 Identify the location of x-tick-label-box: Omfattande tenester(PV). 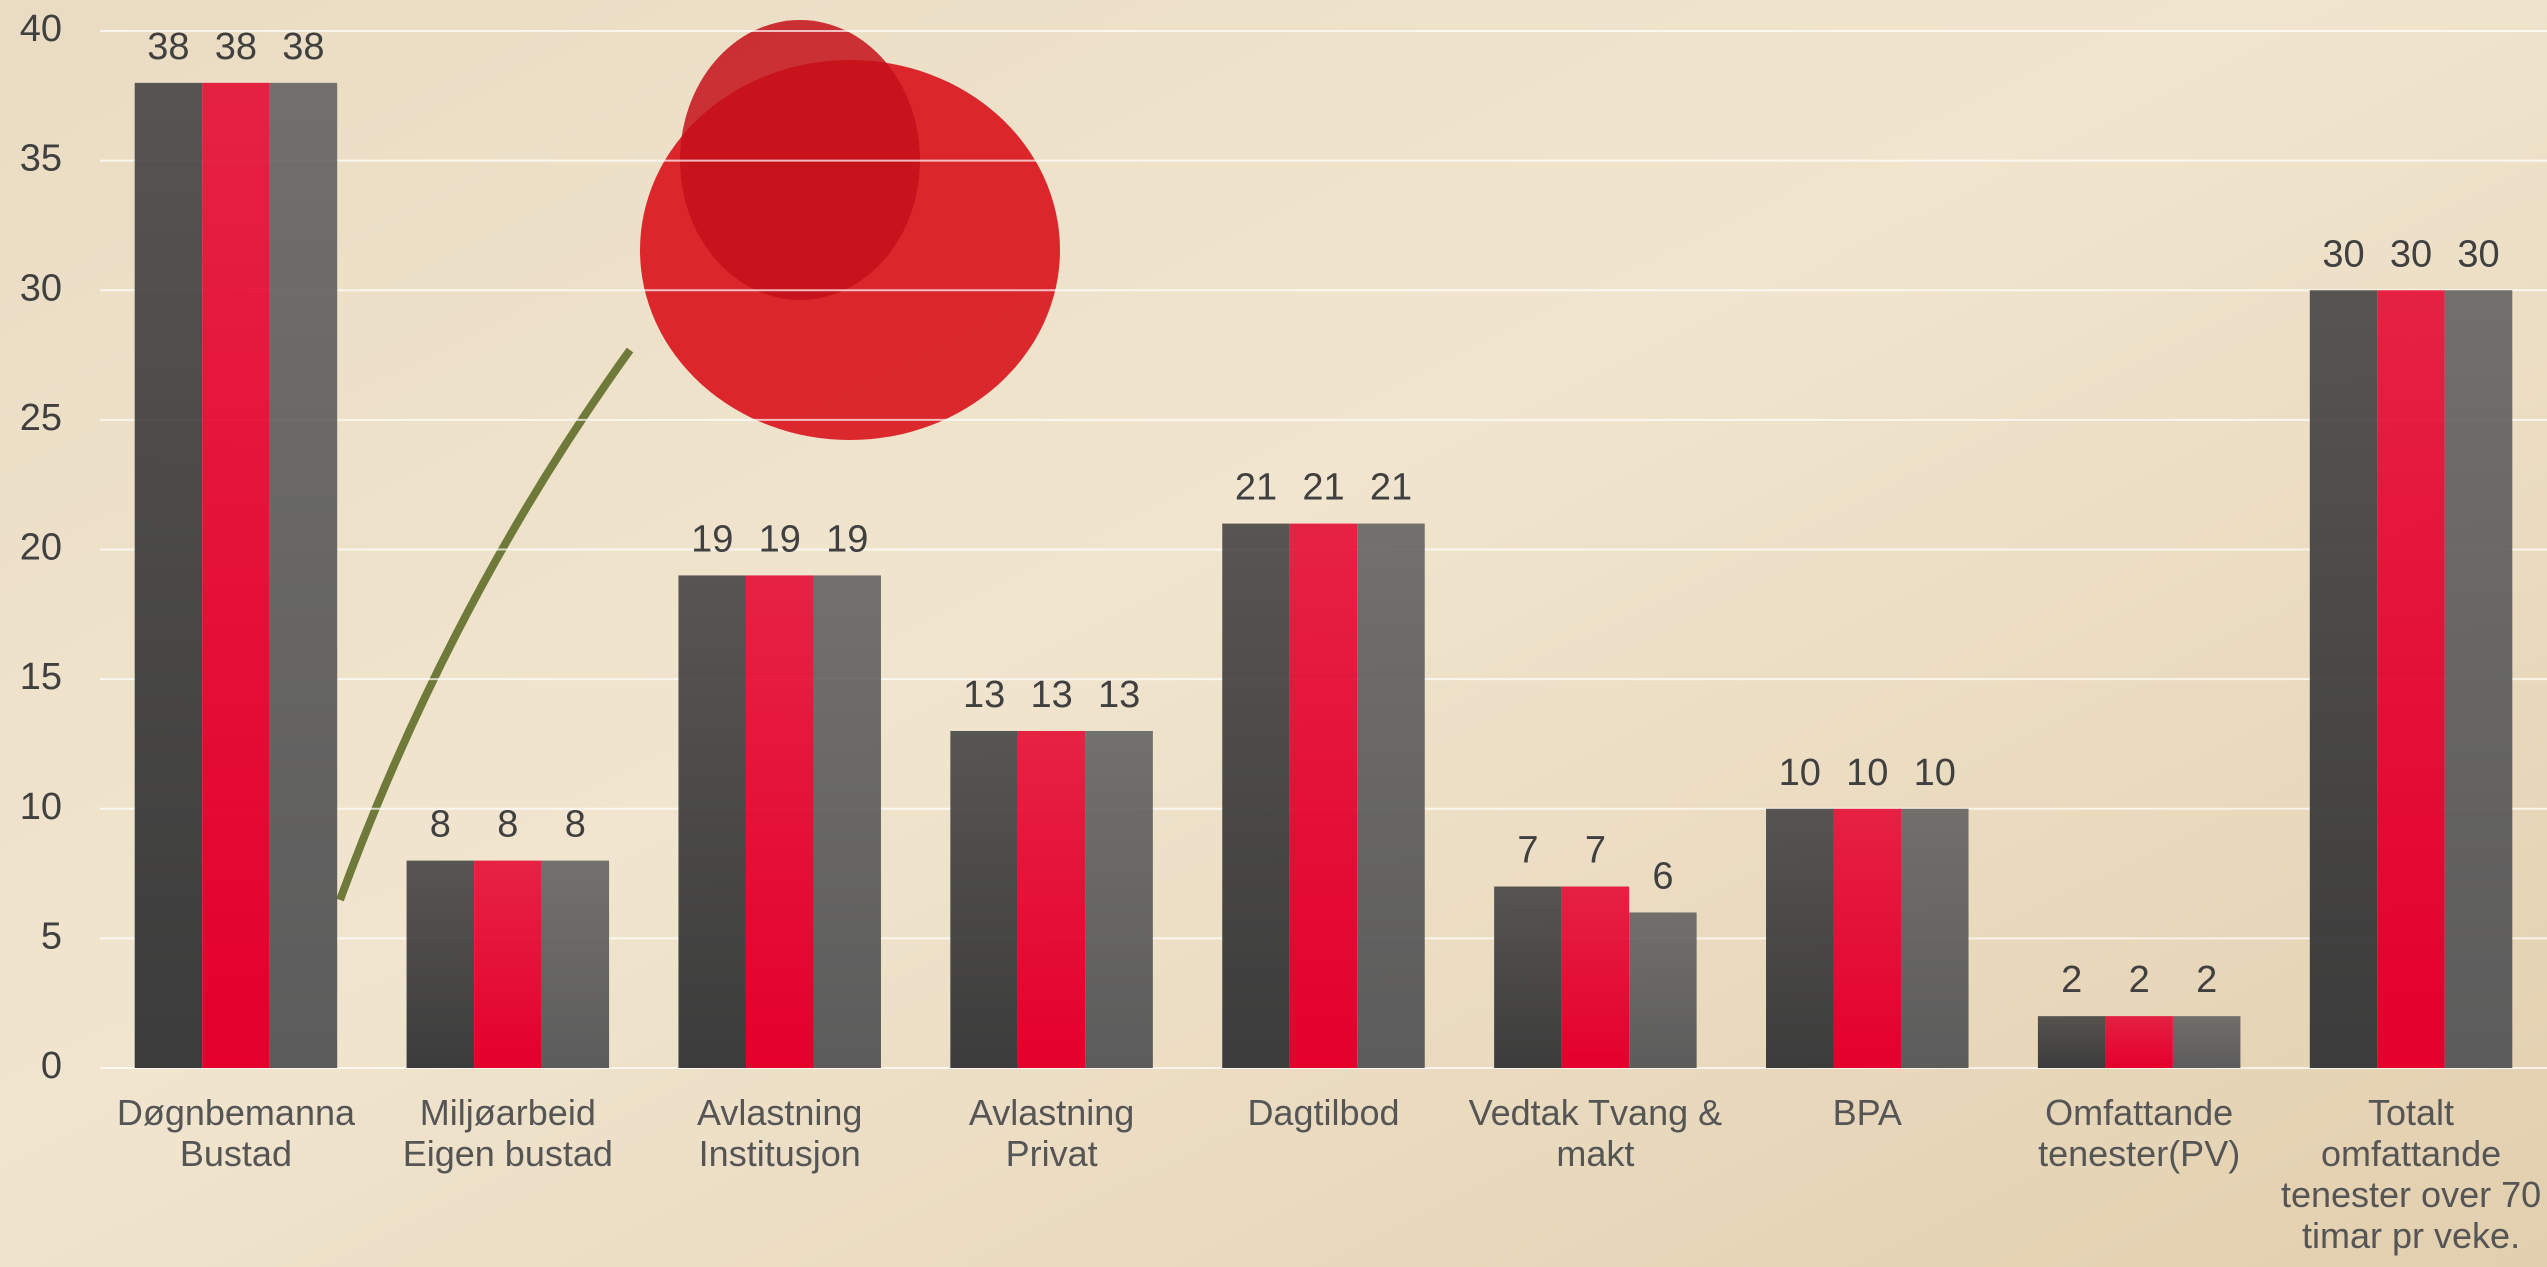
(2139, 1133).